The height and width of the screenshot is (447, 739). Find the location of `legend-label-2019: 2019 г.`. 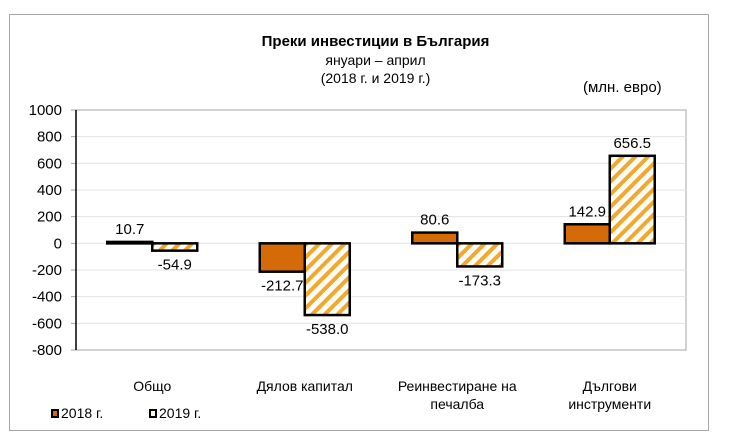

legend-label-2019: 2019 г. is located at coordinates (180, 413).